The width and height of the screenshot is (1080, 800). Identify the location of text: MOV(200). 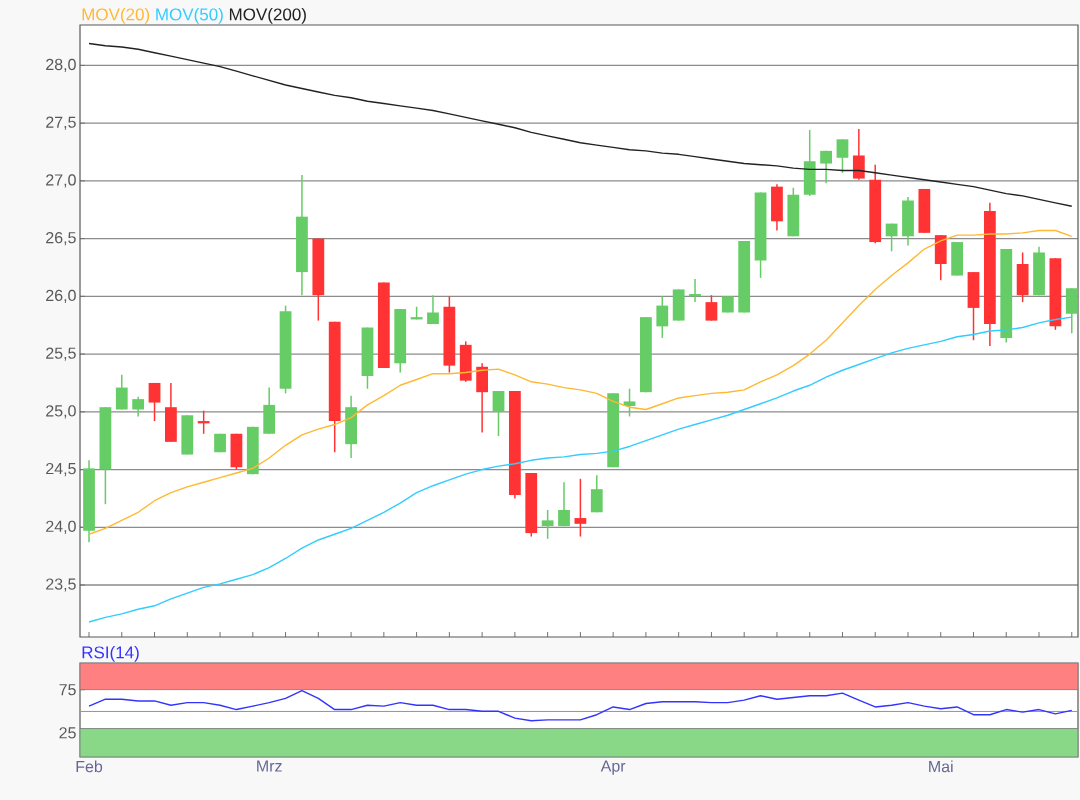
(267, 15).